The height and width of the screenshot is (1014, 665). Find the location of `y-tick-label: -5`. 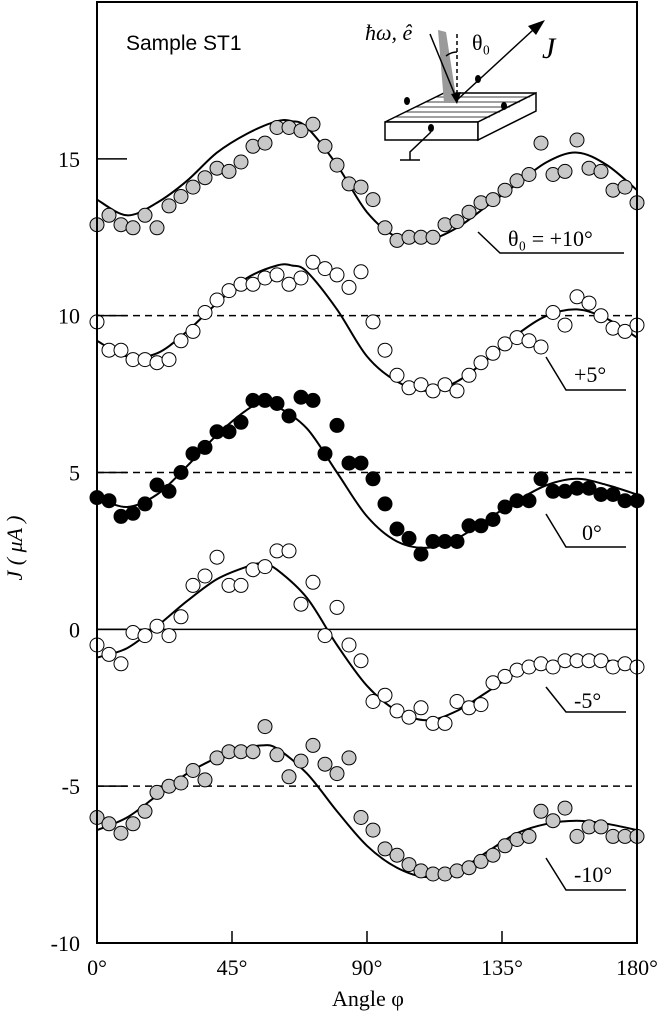

y-tick-label: -5 is located at coordinates (71, 786).